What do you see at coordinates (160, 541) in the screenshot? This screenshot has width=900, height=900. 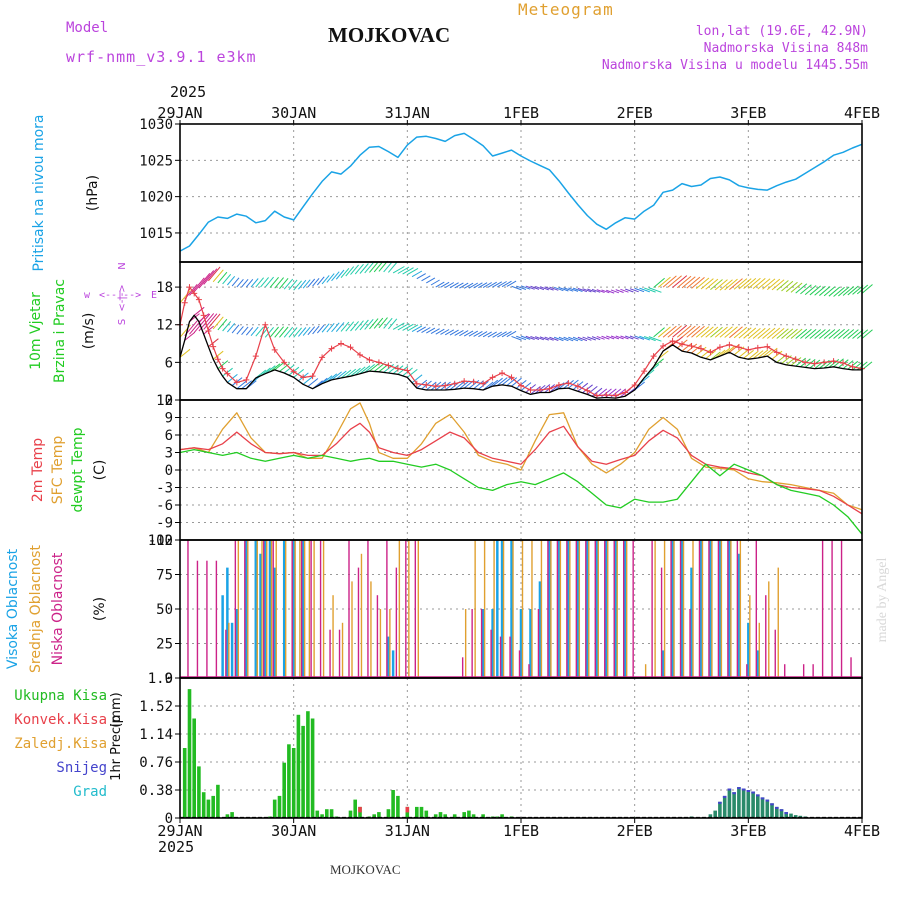 I see `temperature-tick-label: -12` at bounding box center [160, 541].